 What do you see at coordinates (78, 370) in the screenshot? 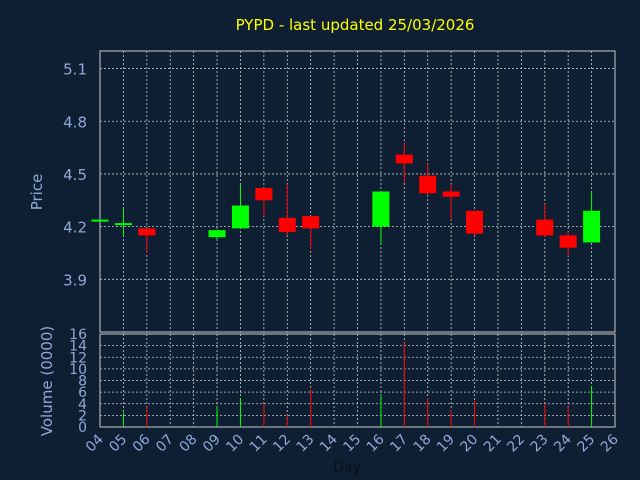
I see `volume-tick-label: 10` at bounding box center [78, 370].